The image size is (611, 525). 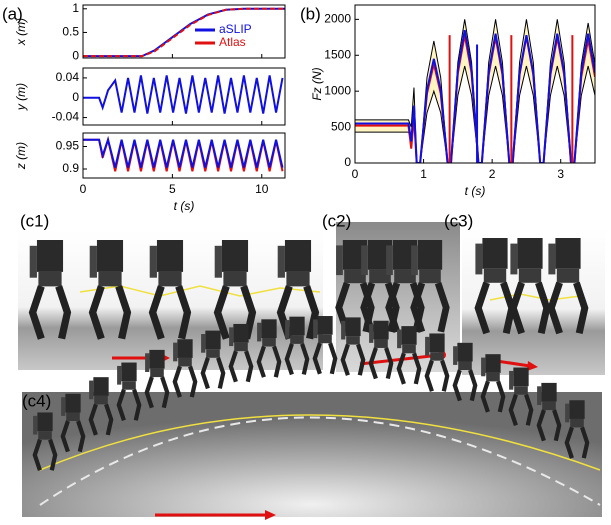 What do you see at coordinates (66, 117) in the screenshot?
I see `y-tick-label: -0.04` at bounding box center [66, 117].